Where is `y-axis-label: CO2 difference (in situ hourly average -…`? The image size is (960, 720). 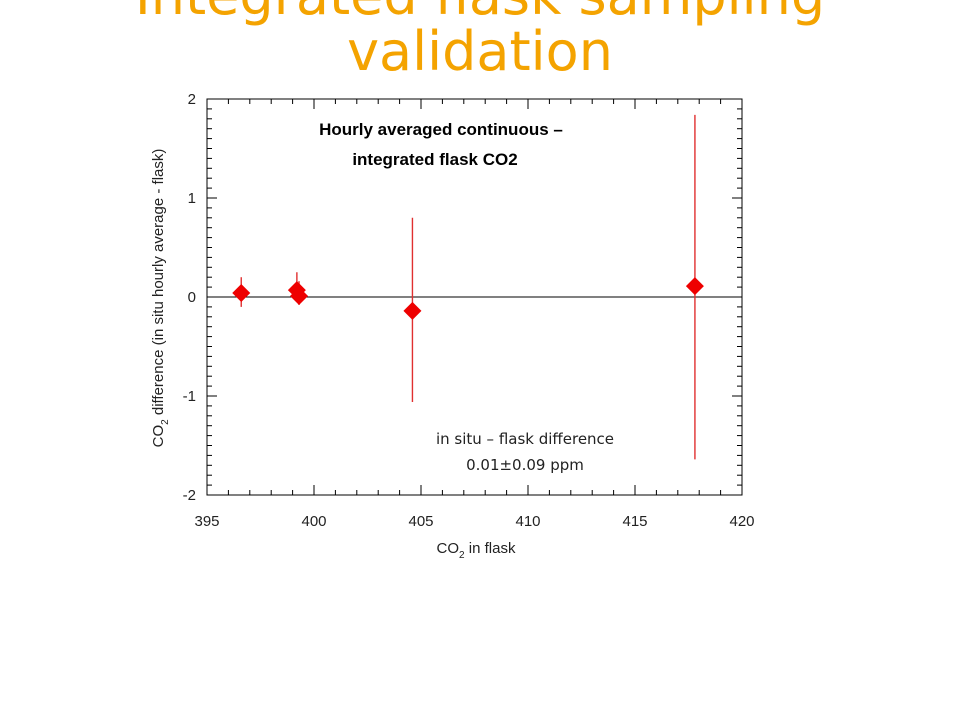
y-axis-label: CO2 difference (in situ hourly average -… is located at coordinates (160, 298).